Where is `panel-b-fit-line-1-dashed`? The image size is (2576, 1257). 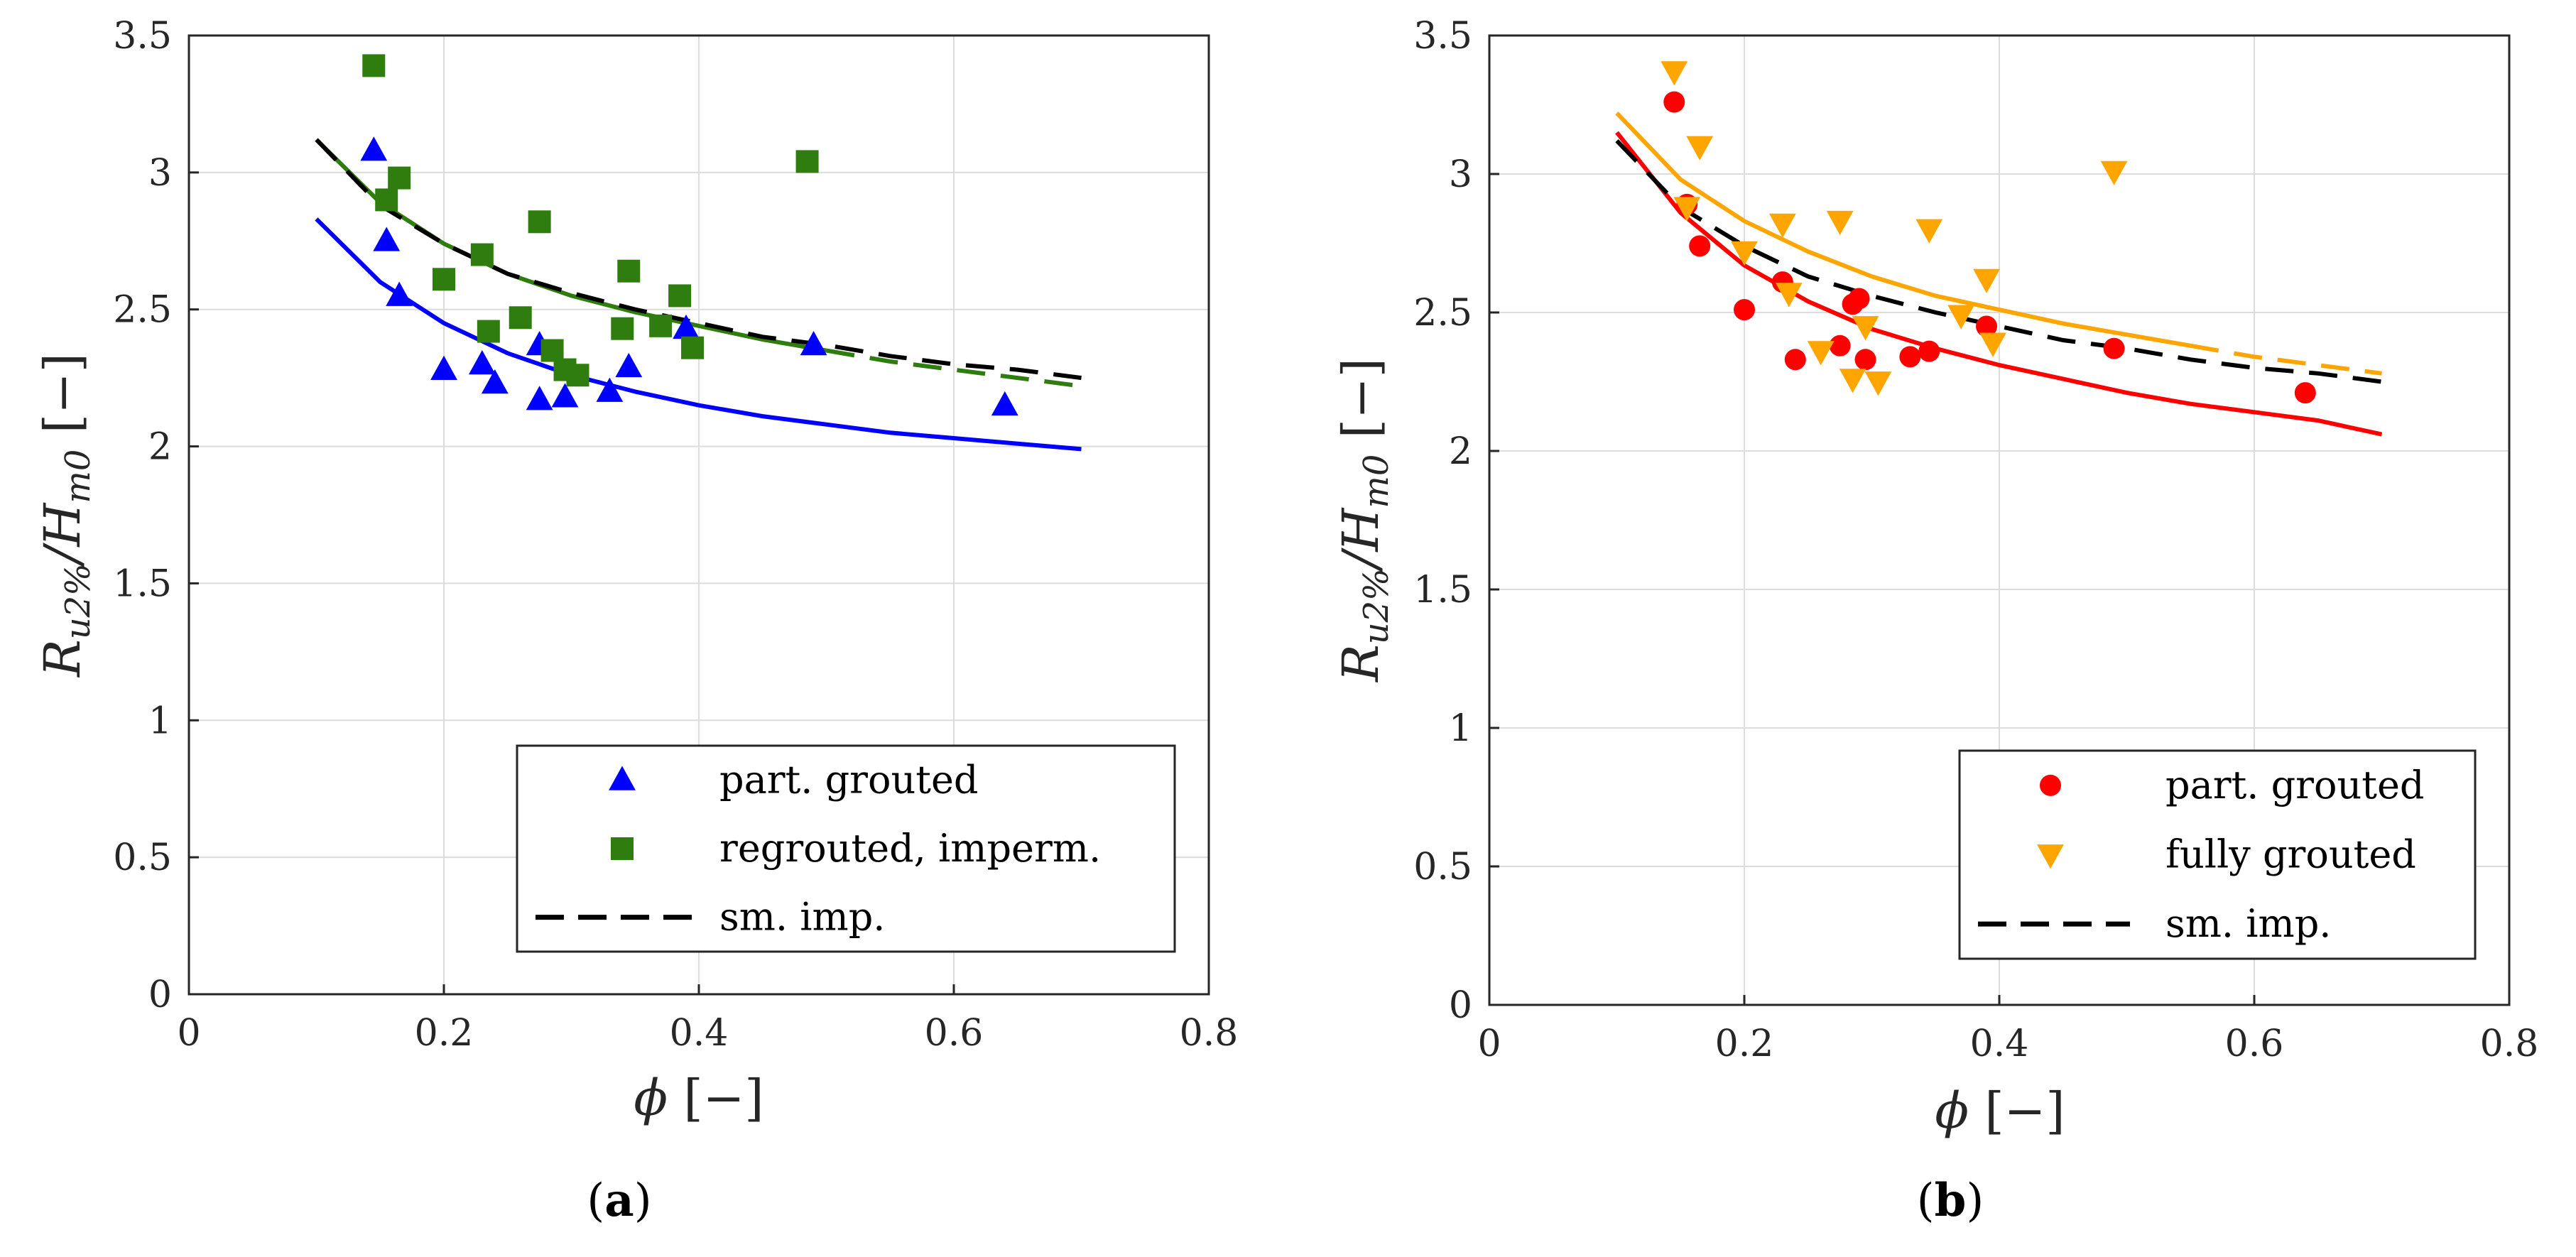 panel-b-fit-line-1-dashed is located at coordinates (2286, 359).